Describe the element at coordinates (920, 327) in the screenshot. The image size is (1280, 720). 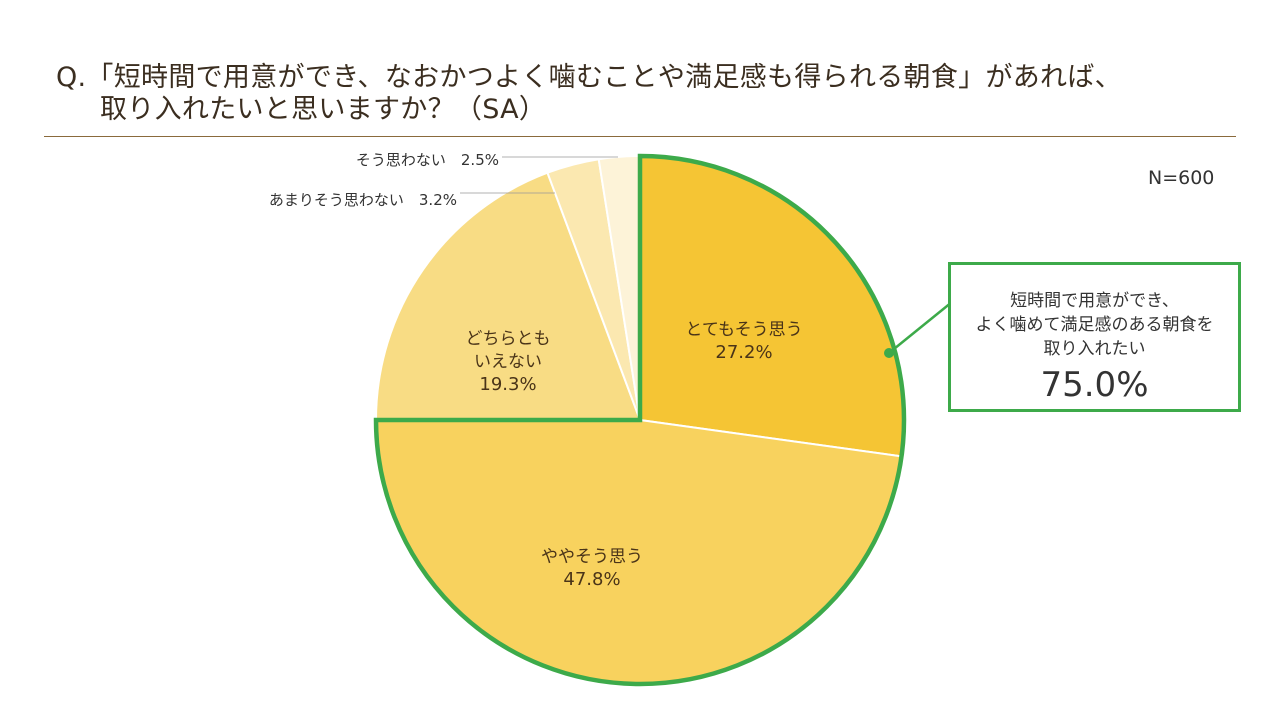
I see `callout-connector` at that location.